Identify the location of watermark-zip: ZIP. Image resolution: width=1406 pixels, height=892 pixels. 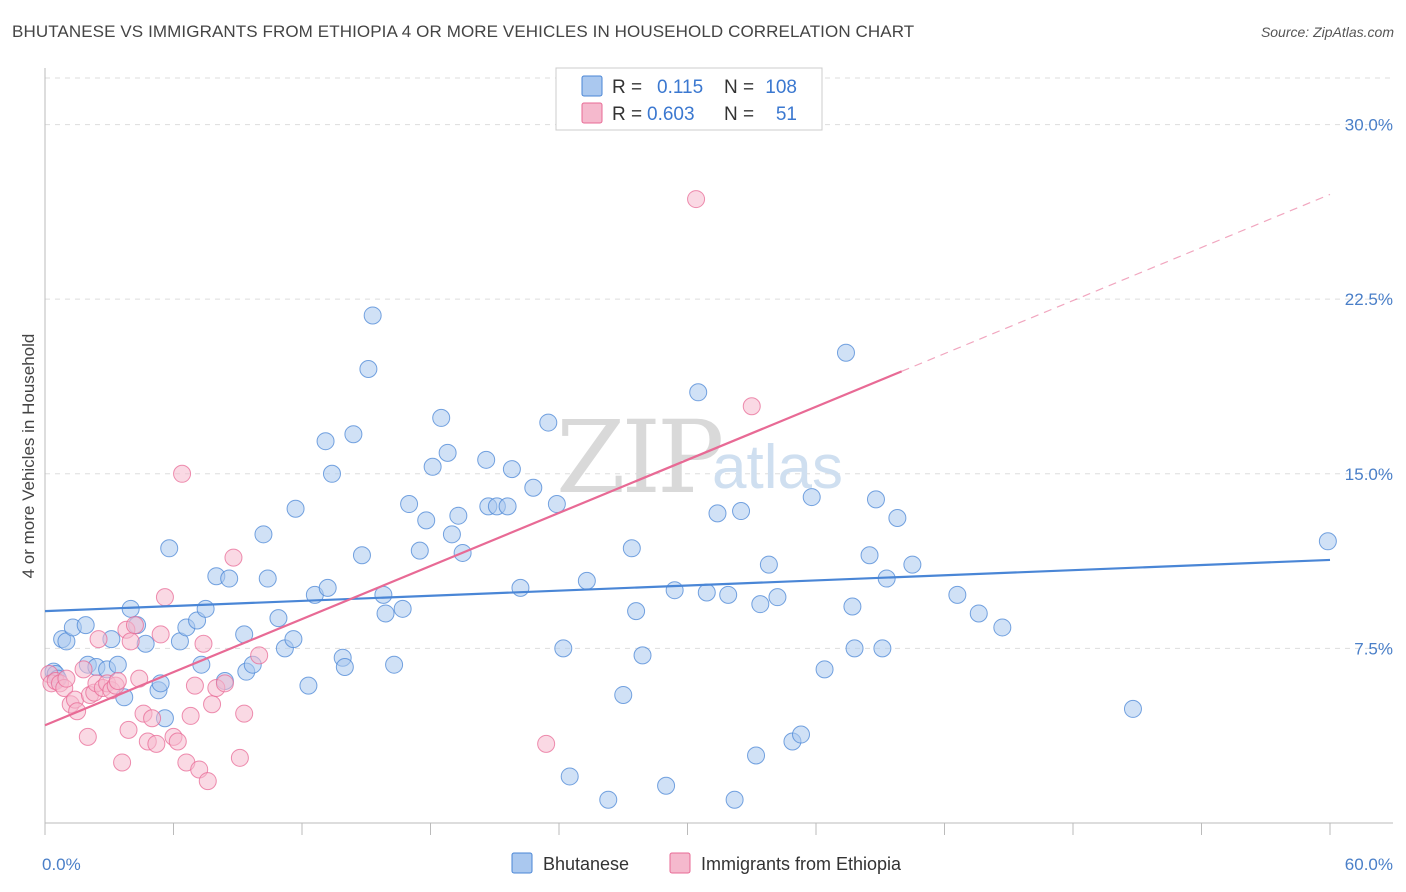
(638, 457).